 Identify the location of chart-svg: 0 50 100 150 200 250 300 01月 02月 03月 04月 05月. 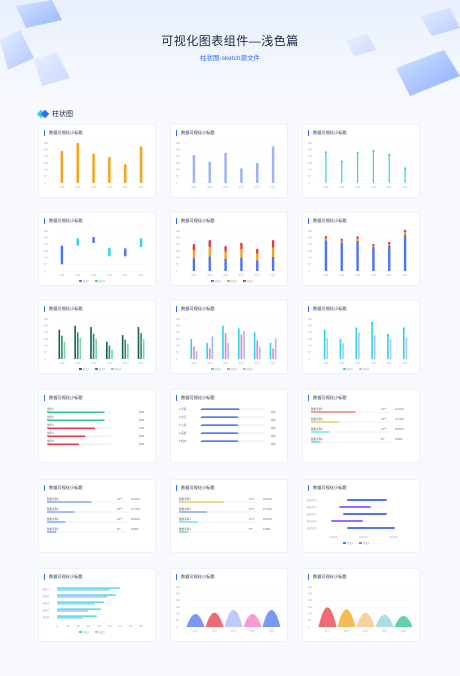
(228, 609).